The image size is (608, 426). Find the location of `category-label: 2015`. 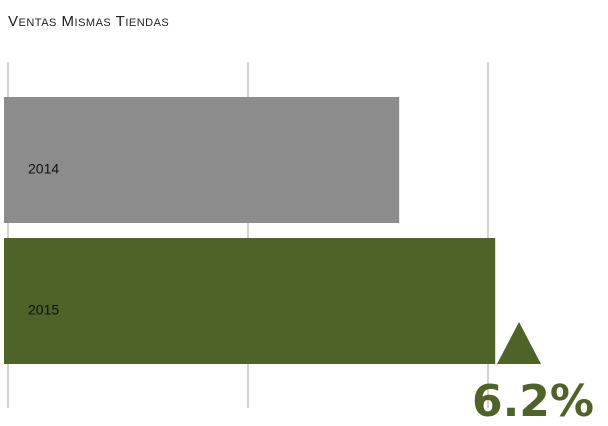

category-label: 2015 is located at coordinates (43, 310).